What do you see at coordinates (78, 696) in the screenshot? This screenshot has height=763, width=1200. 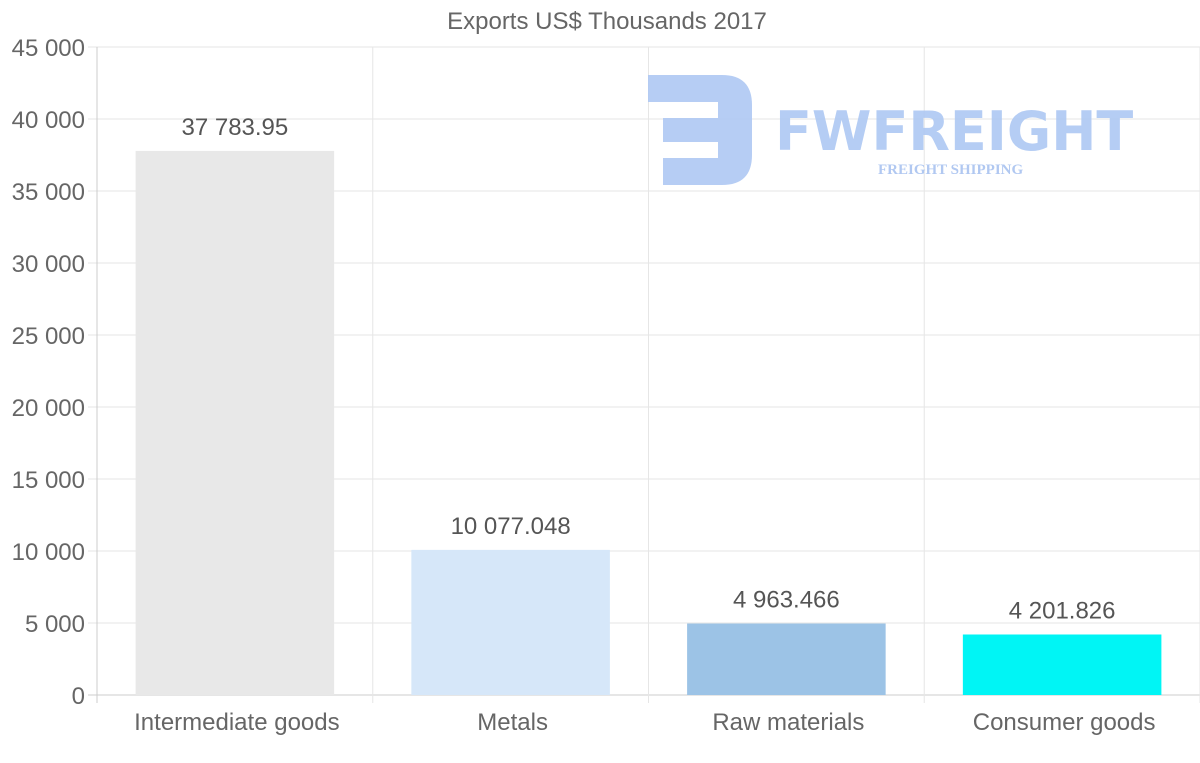 I see `y-tick-label: 0` at bounding box center [78, 696].